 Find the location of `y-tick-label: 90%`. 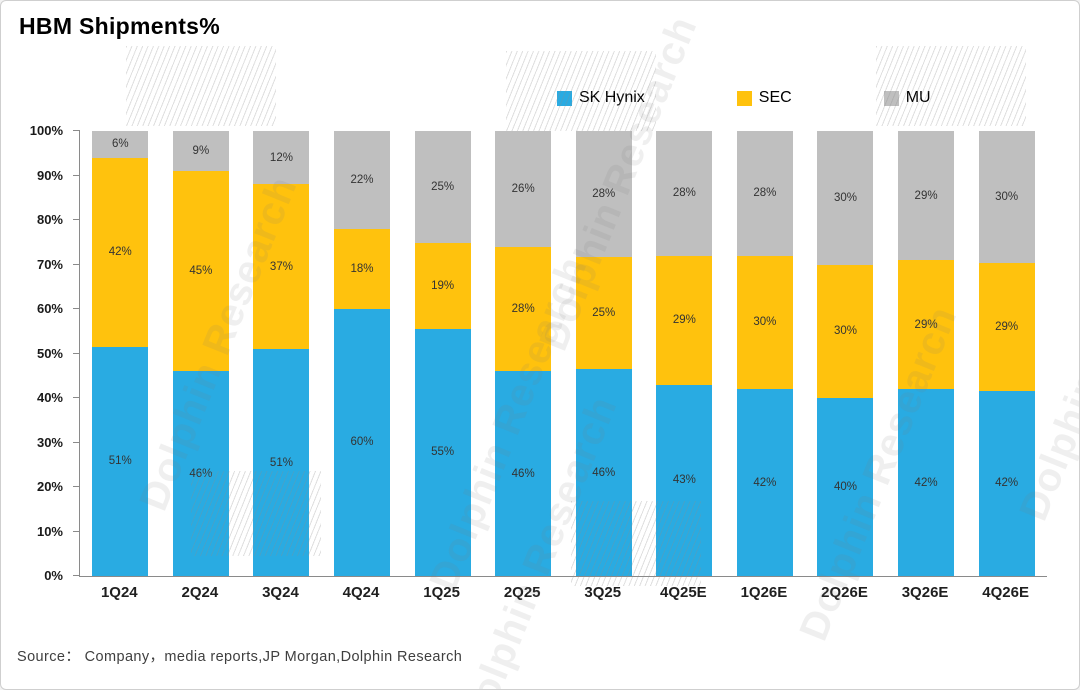

y-tick-label: 90% is located at coordinates (49, 175).